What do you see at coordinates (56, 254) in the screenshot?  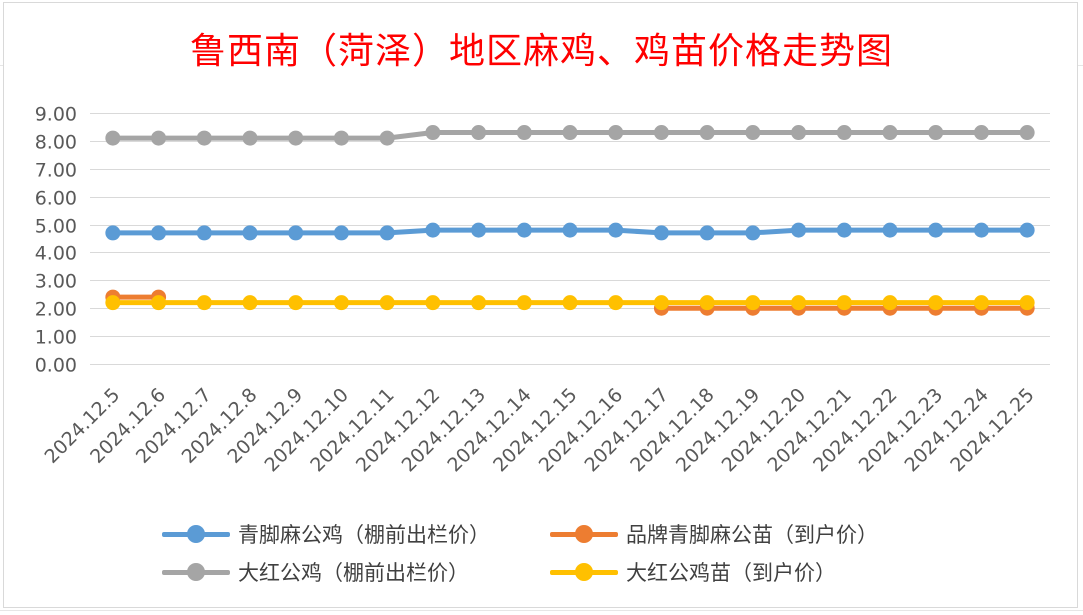 I see `y-tick-label: 4.00` at bounding box center [56, 254].